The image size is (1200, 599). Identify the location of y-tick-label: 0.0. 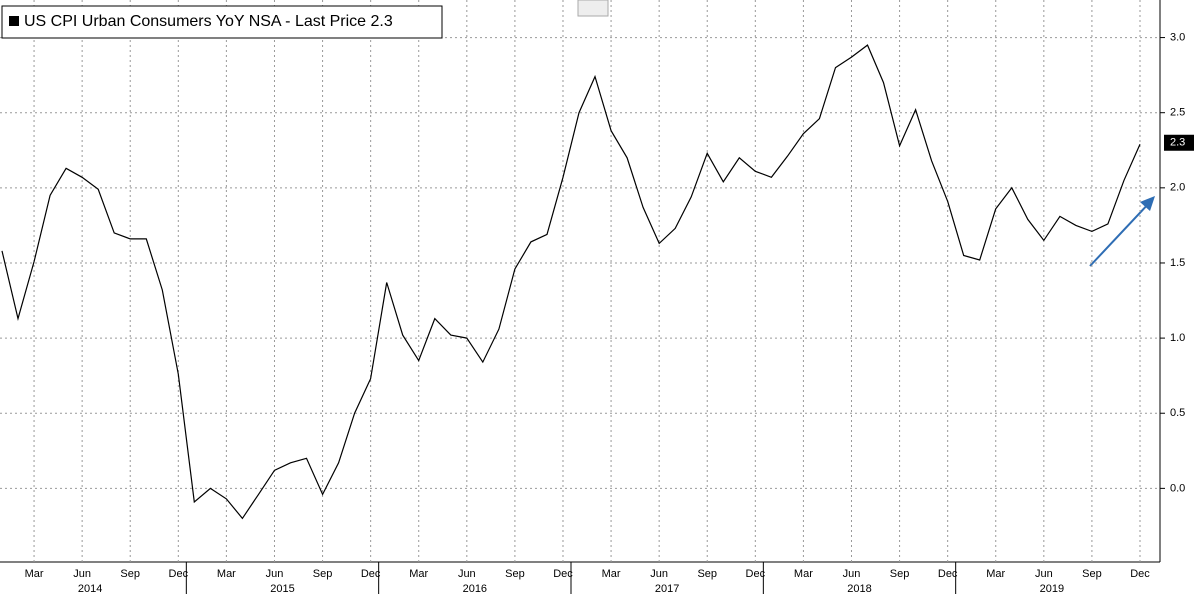
(1177, 488).